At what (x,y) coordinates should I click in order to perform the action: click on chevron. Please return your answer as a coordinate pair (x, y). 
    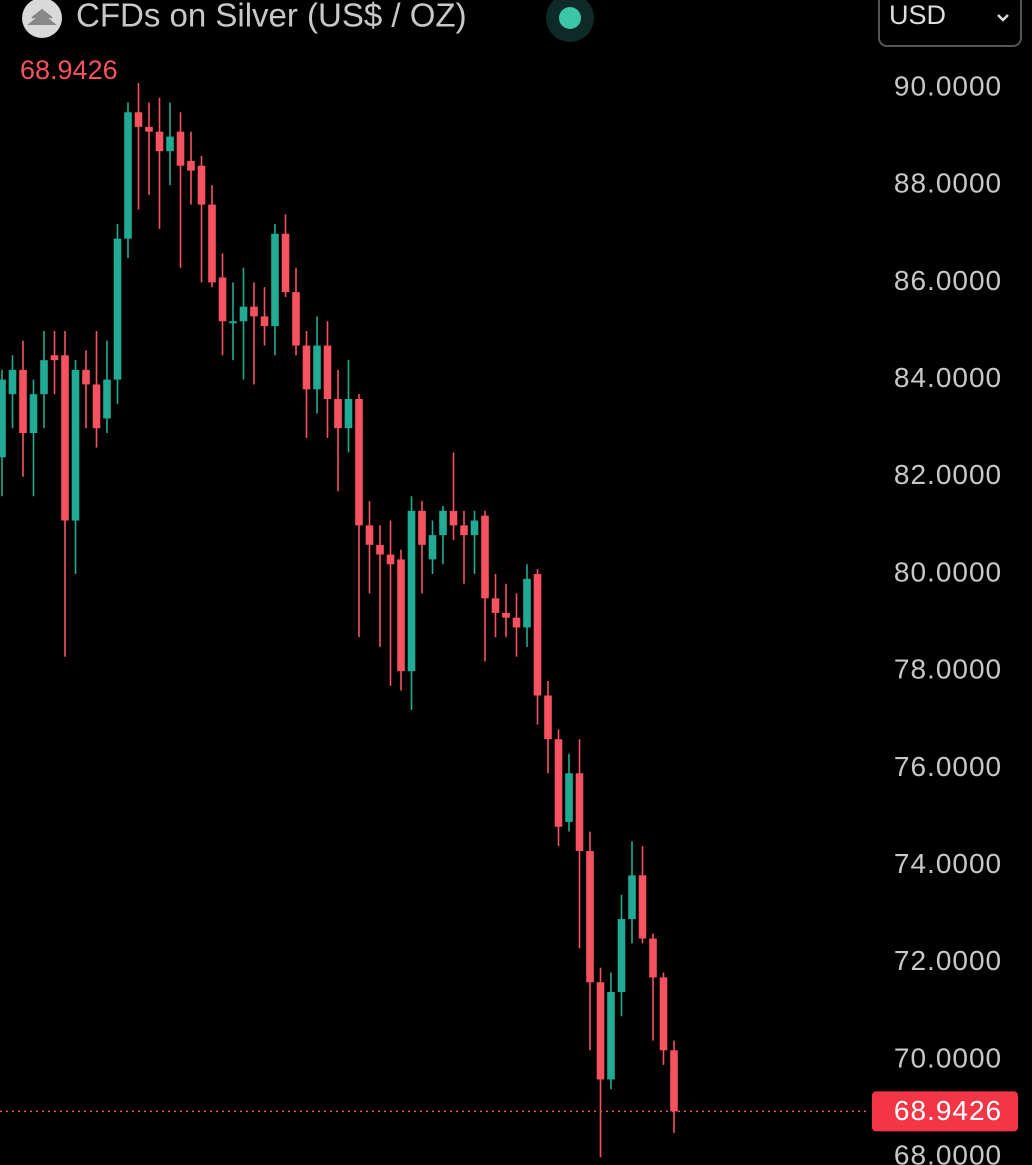
    Looking at the image, I should click on (1003, 18).